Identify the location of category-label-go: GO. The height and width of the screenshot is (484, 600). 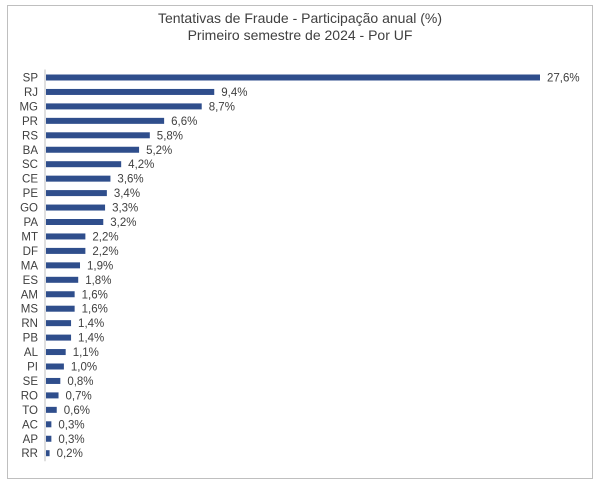
(29, 209).